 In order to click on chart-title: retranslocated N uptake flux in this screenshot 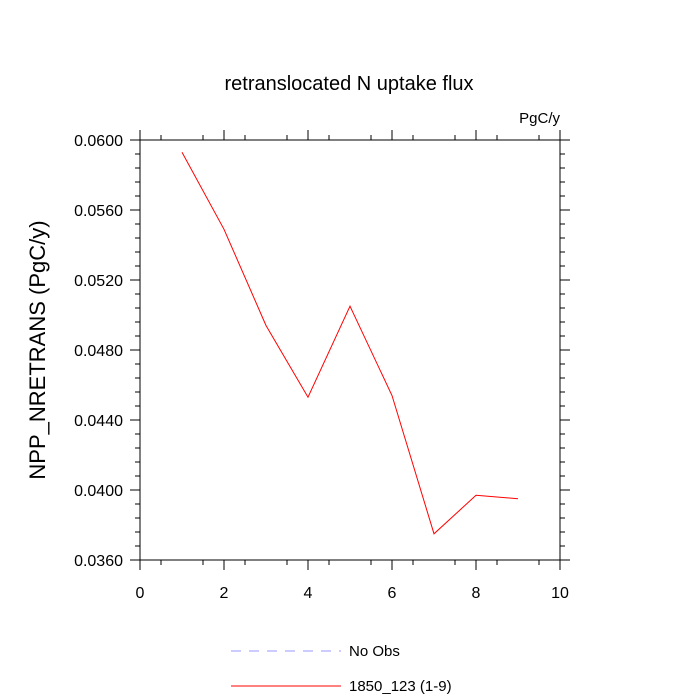, I will do `click(348, 84)`.